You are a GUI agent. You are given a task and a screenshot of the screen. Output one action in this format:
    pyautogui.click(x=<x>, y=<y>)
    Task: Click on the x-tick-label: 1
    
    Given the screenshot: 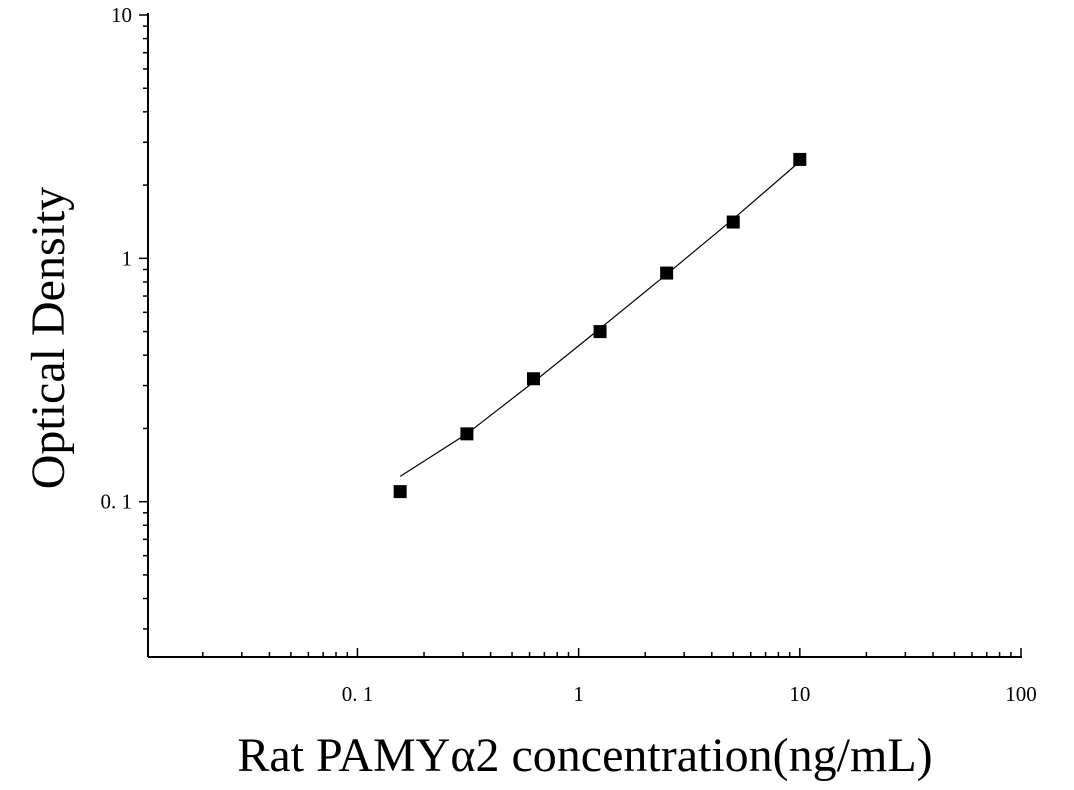 What is the action you would take?
    pyautogui.click(x=578, y=694)
    